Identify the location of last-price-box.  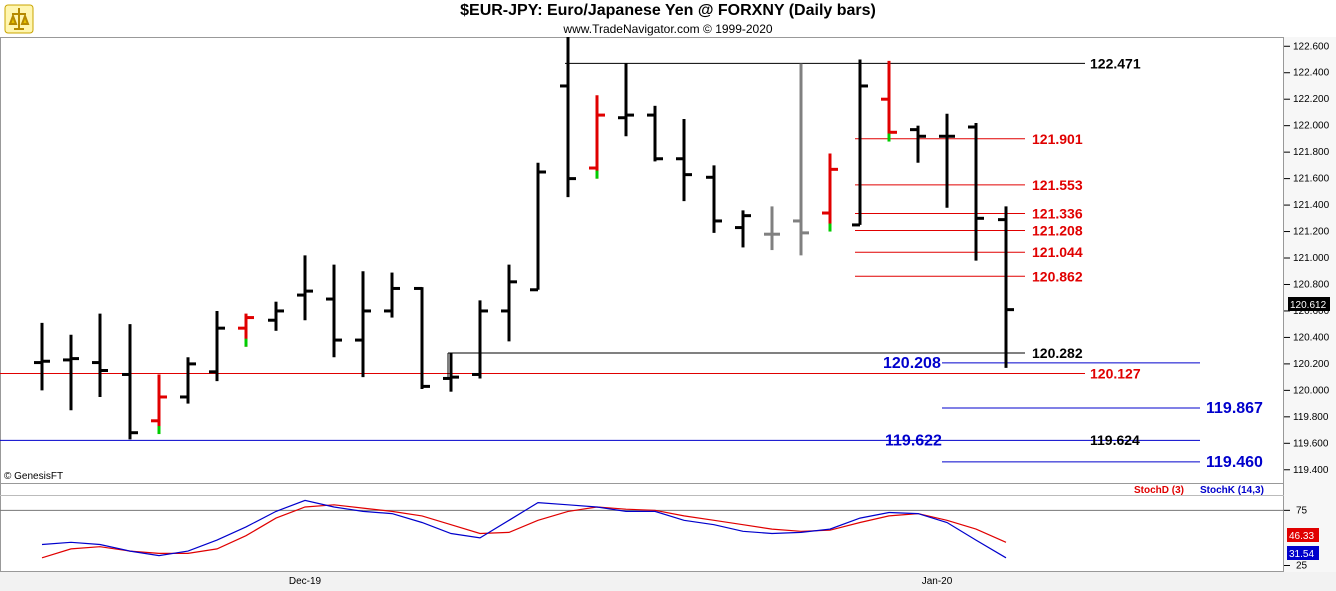
(1309, 304).